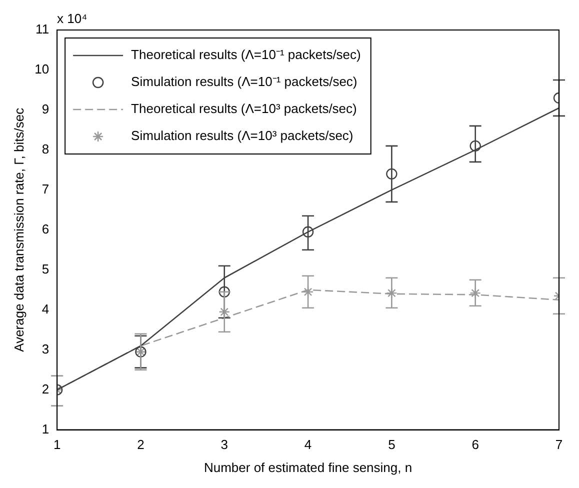 Image resolution: width=579 pixels, height=488 pixels. Describe the element at coordinates (46, 189) in the screenshot. I see `y-tick-label: 7` at that location.